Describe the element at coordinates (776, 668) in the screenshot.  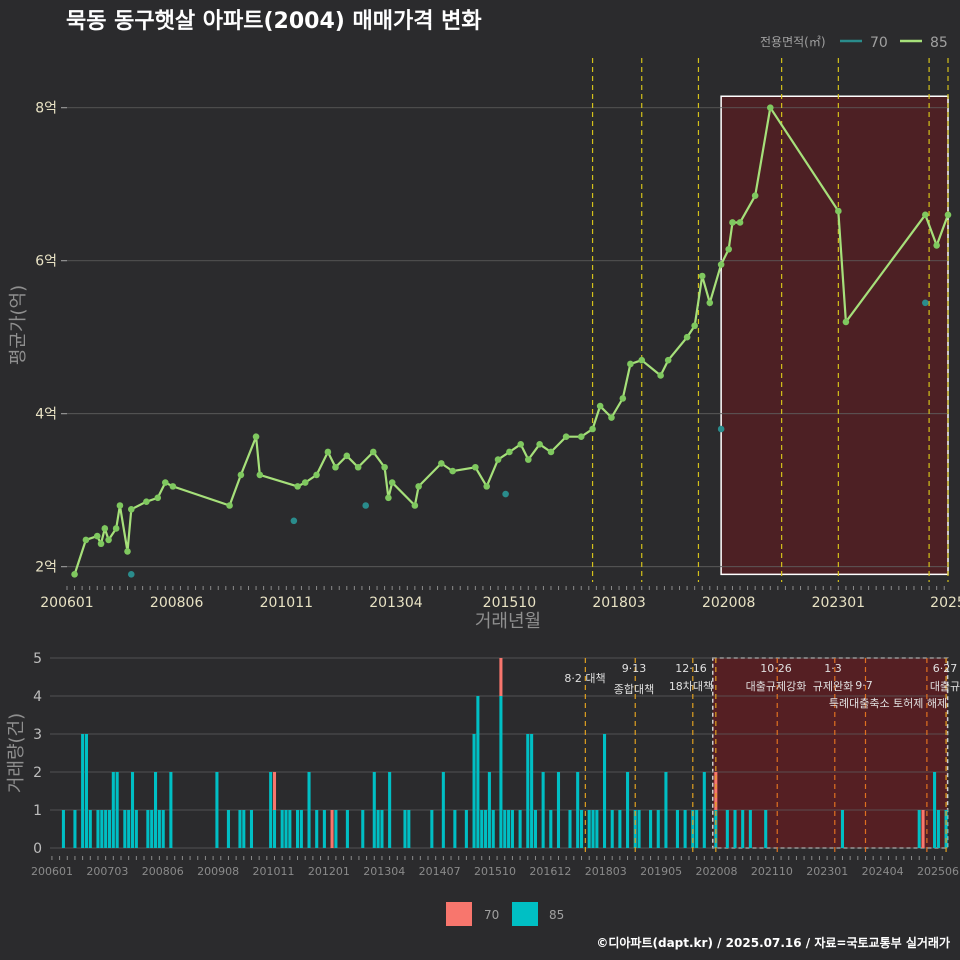
I see `event-annotation: 10·26` at that location.